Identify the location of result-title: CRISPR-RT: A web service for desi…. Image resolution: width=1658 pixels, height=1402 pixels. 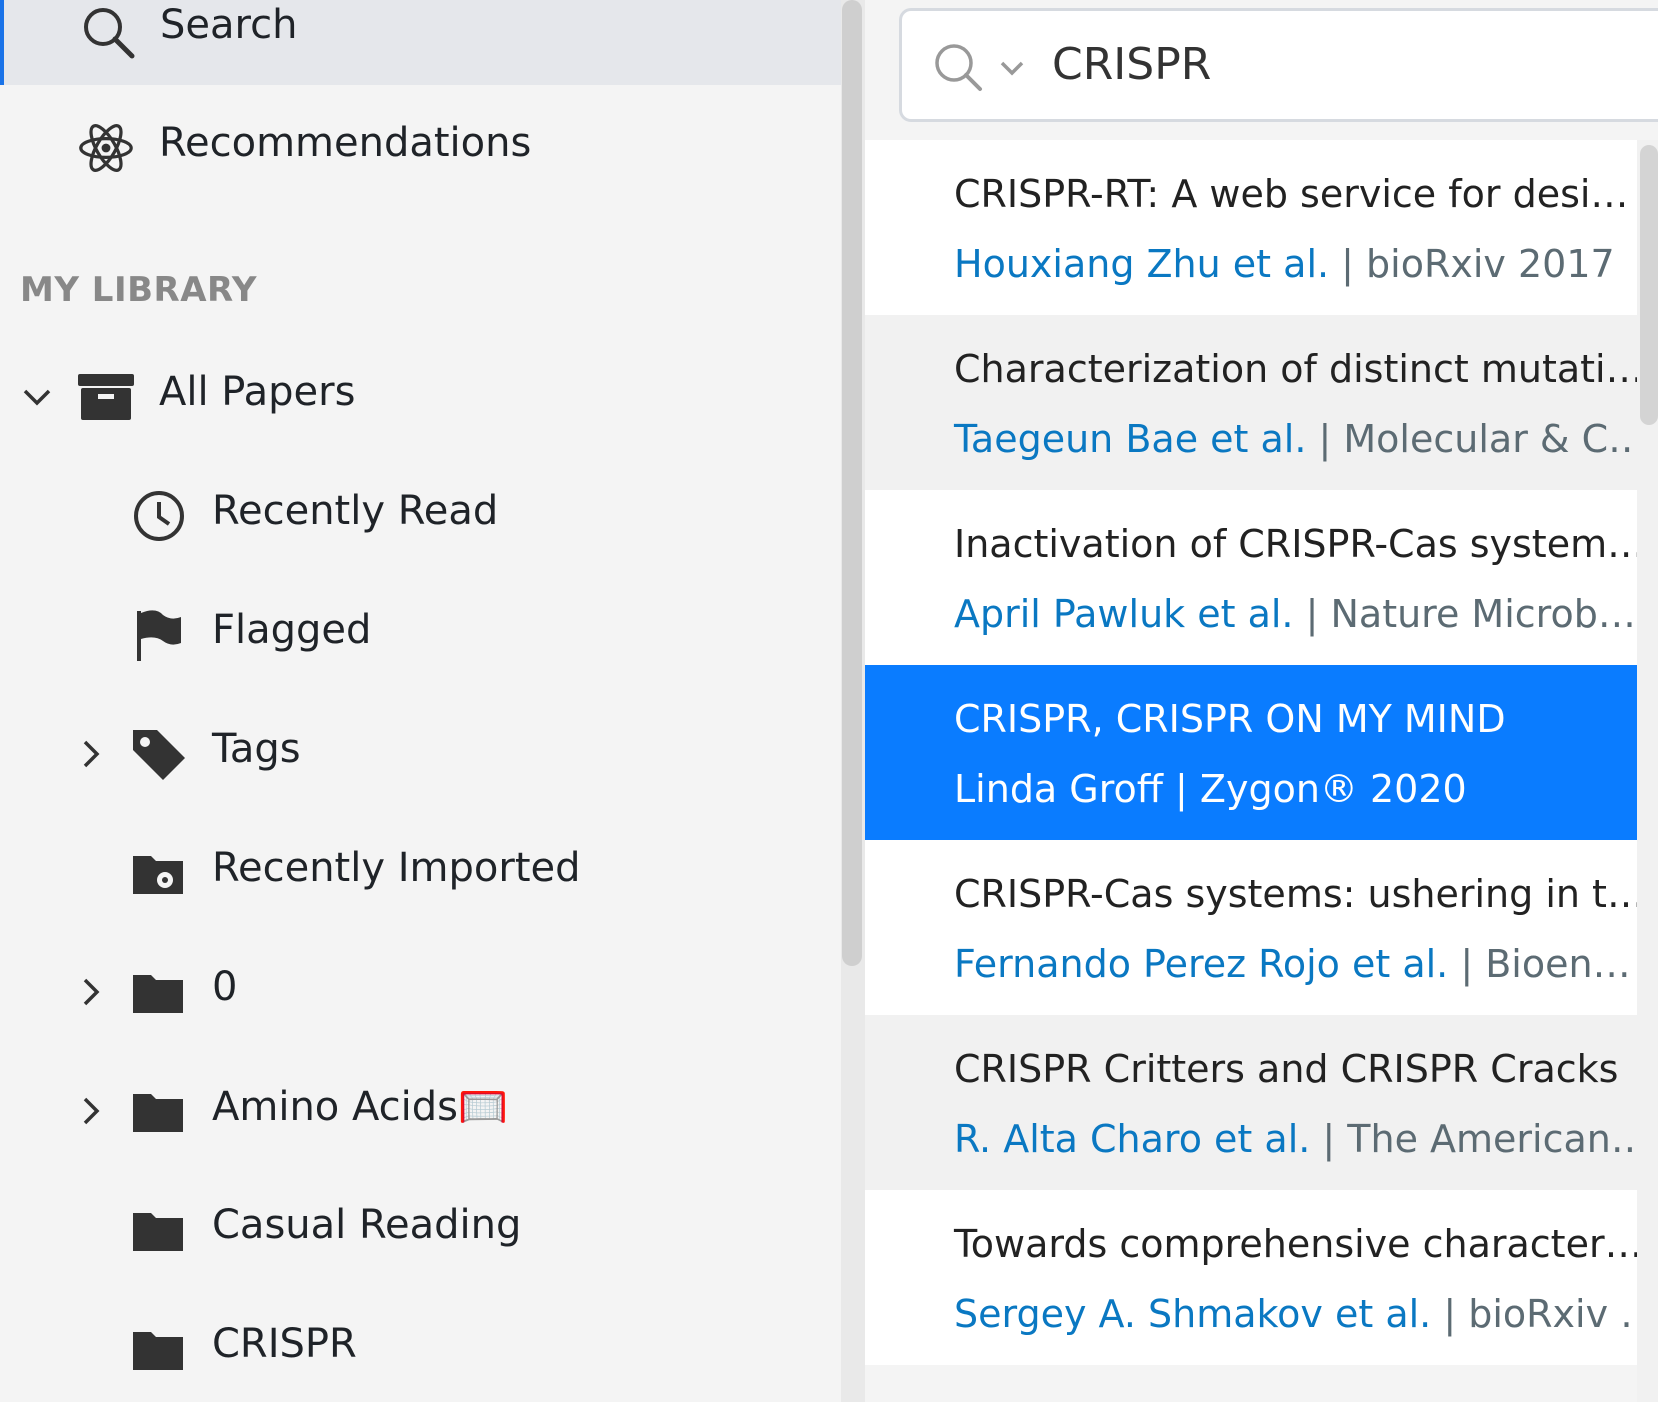
(1291, 194).